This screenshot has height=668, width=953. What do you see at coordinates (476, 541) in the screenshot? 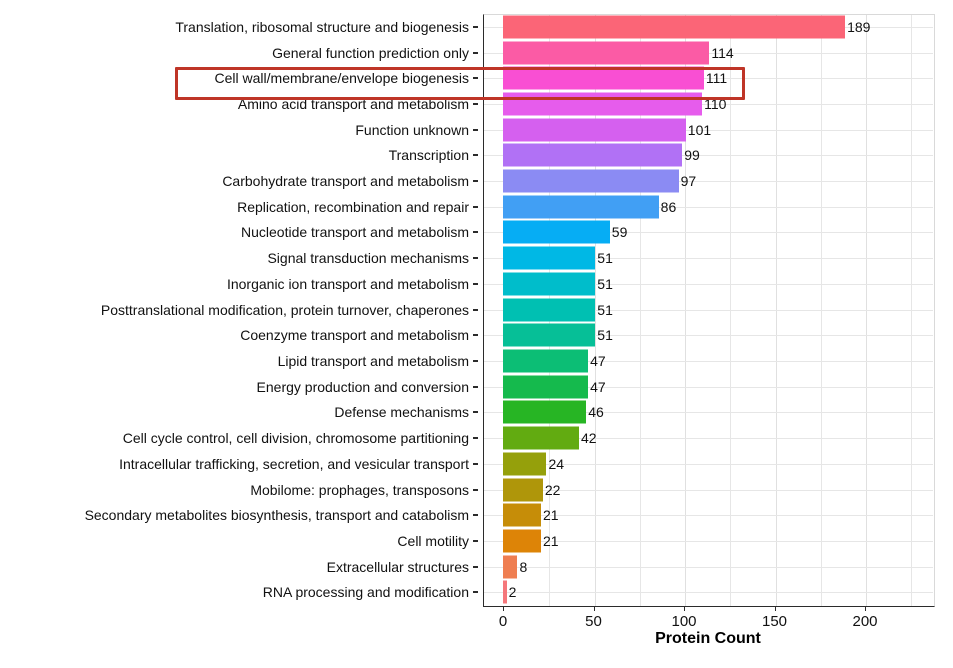
I see `bar-row: Cell motility 21` at bounding box center [476, 541].